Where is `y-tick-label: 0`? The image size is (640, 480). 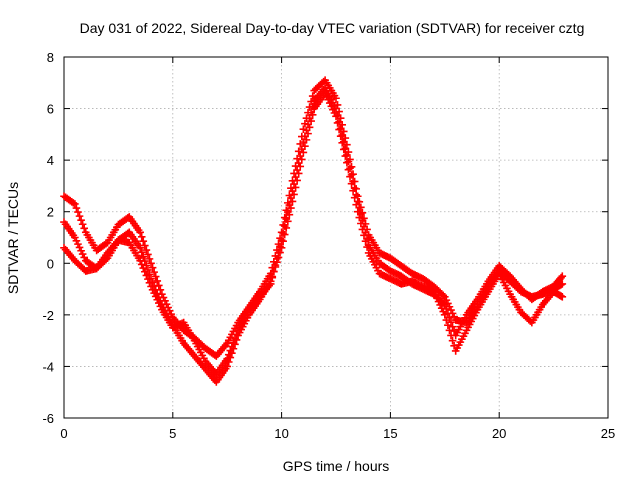
y-tick-label: 0 is located at coordinates (50, 263).